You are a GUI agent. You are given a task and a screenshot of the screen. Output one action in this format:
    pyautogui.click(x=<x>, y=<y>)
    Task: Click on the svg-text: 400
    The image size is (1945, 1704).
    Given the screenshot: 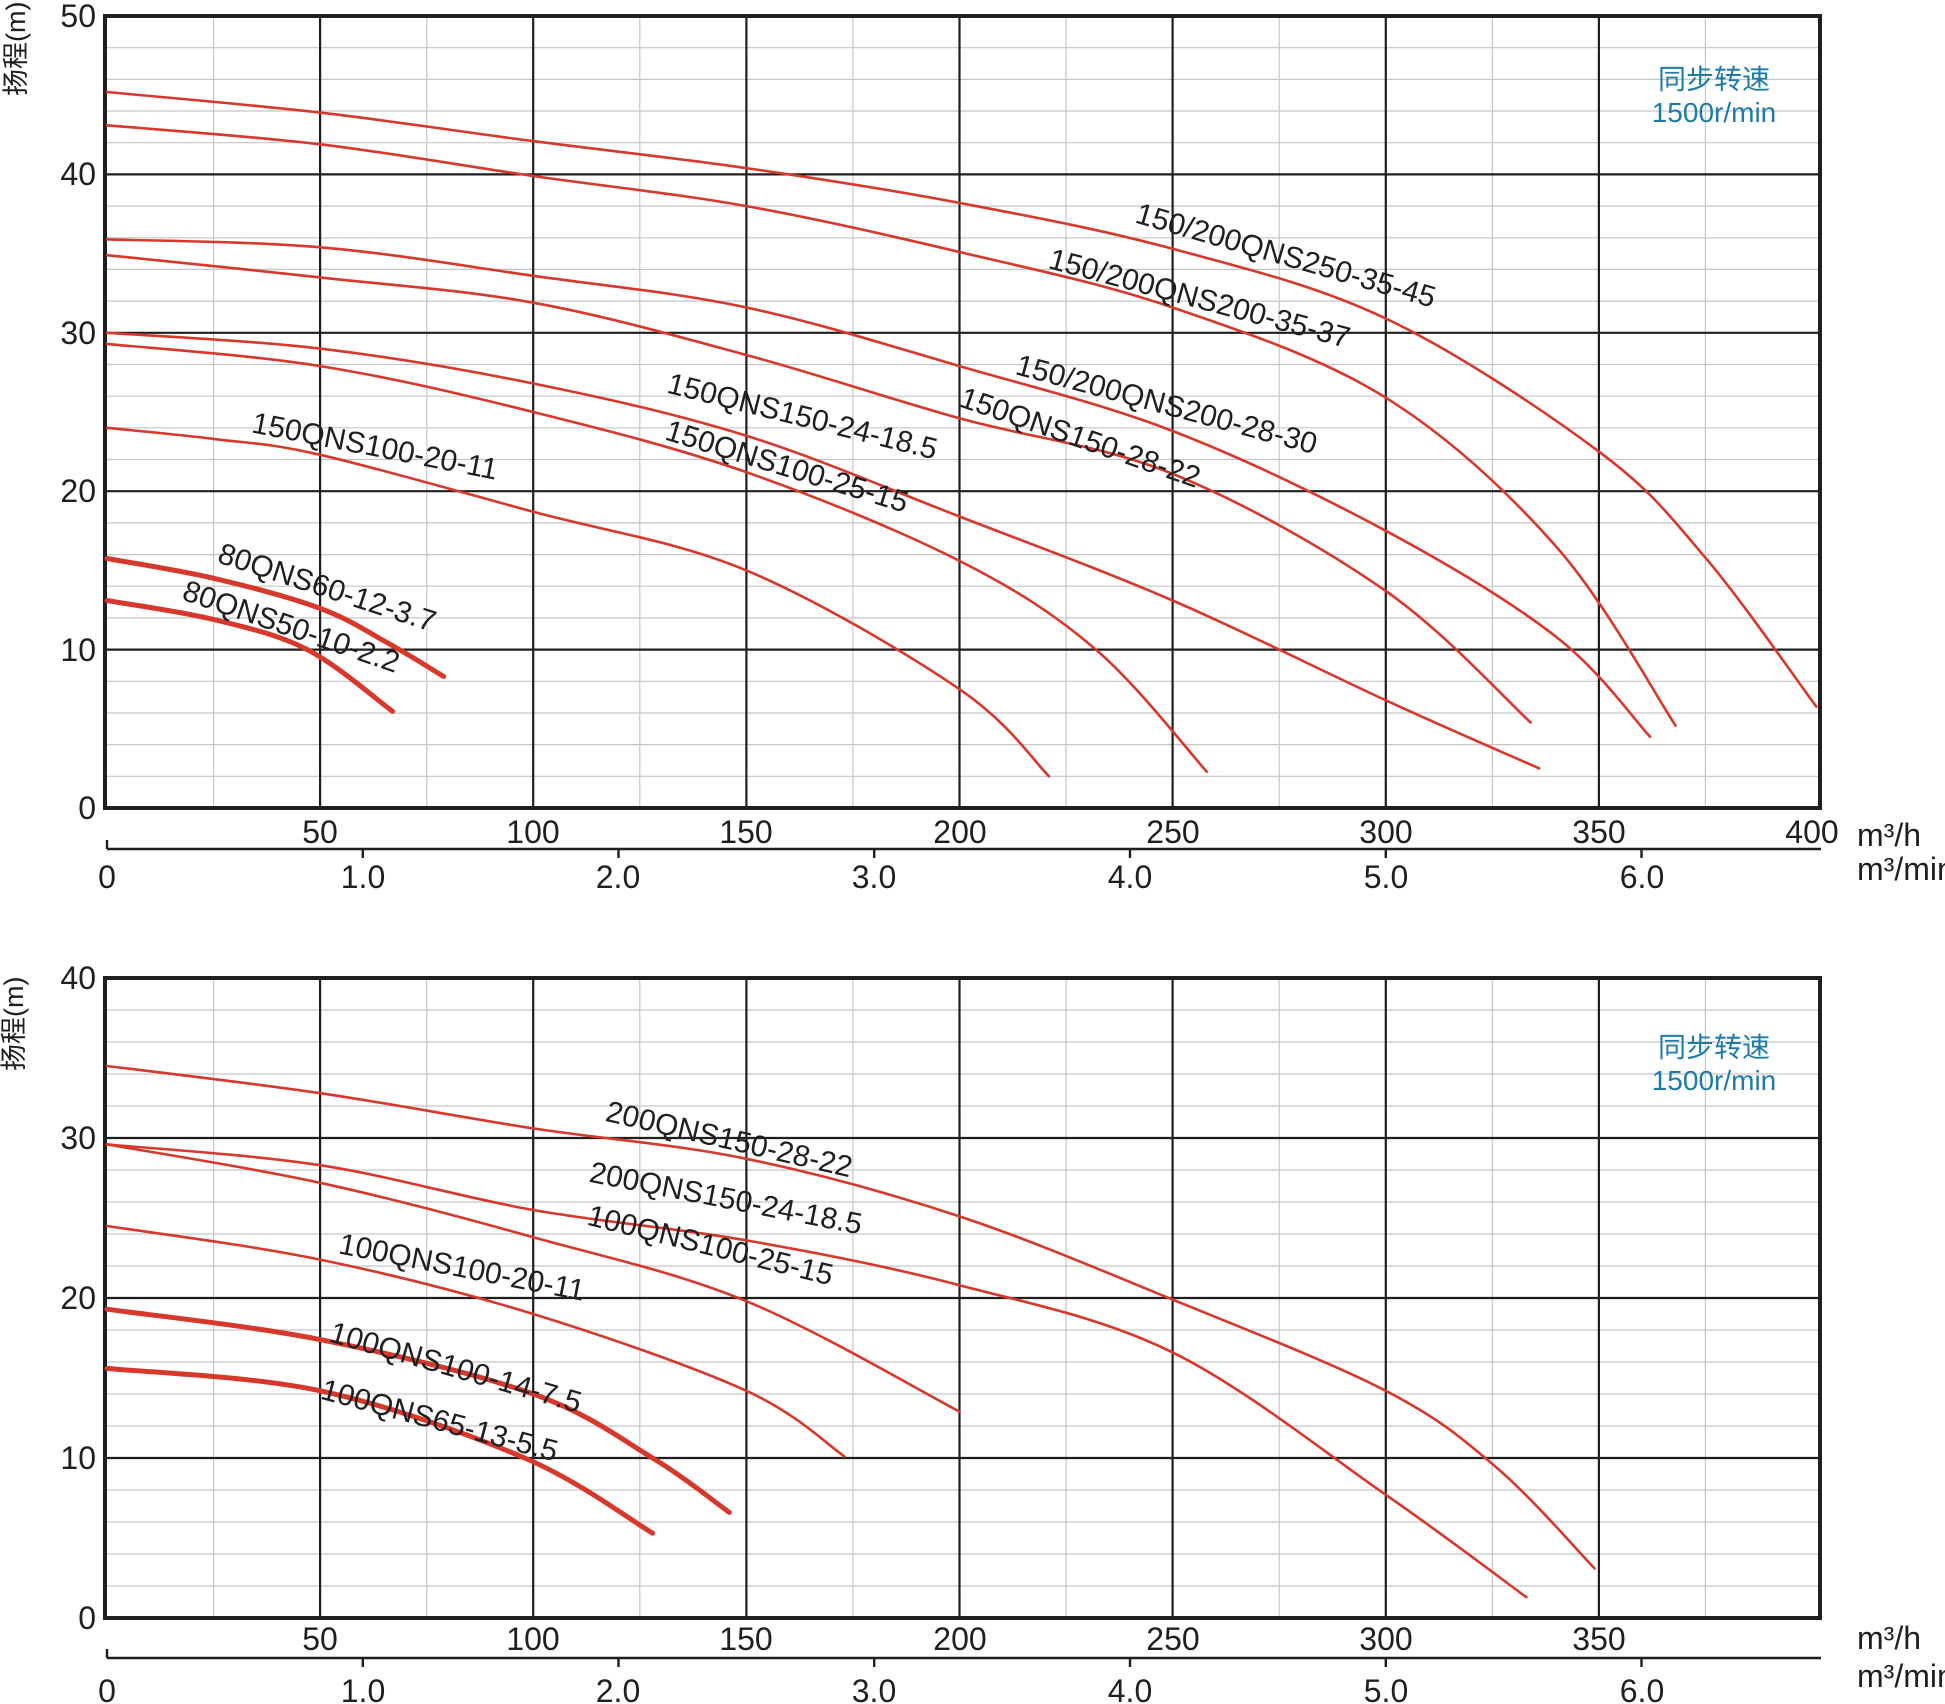 What is the action you would take?
    pyautogui.click(x=1811, y=832)
    